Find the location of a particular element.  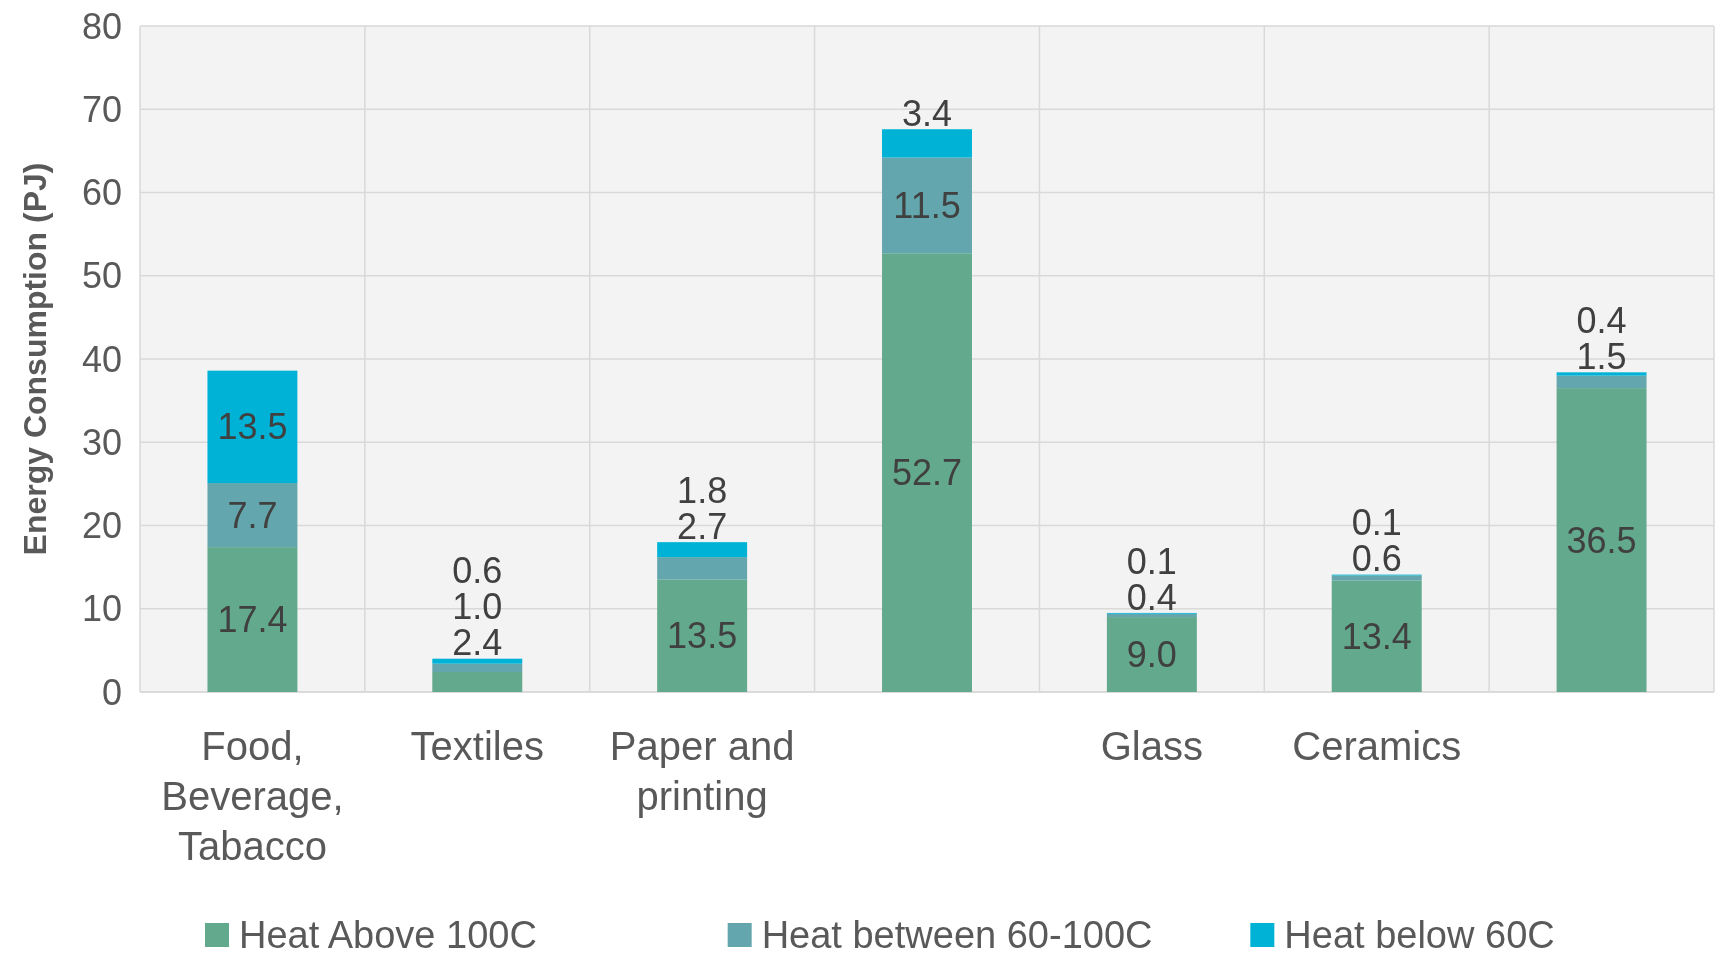

y-tick-label: 10 is located at coordinates (101, 609).